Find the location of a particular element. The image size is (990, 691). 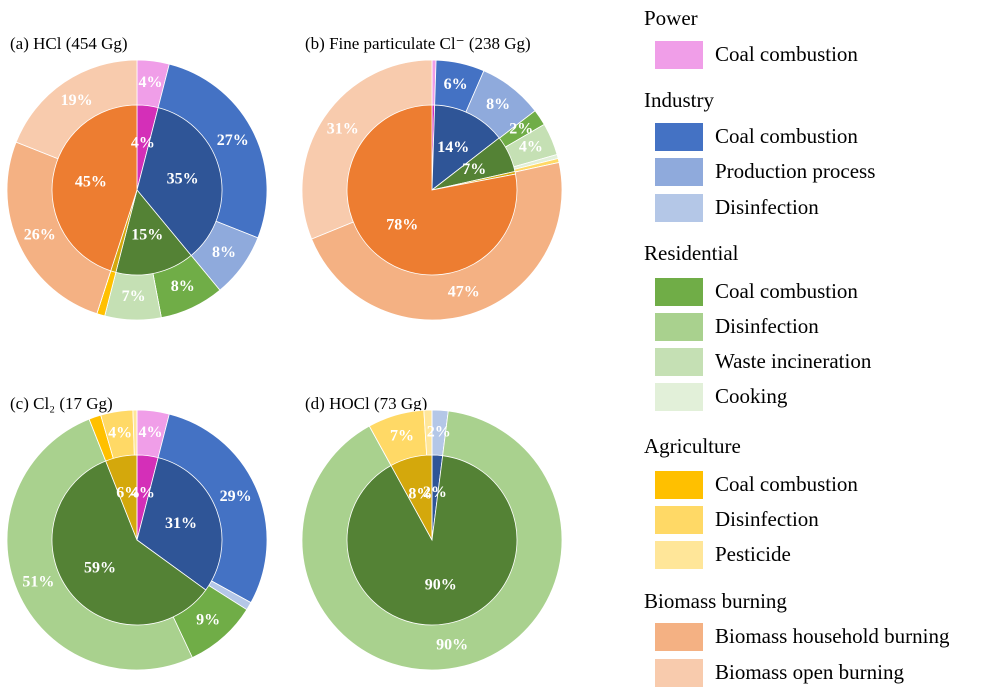

legend-group: Agriculture is located at coordinates (692, 446).